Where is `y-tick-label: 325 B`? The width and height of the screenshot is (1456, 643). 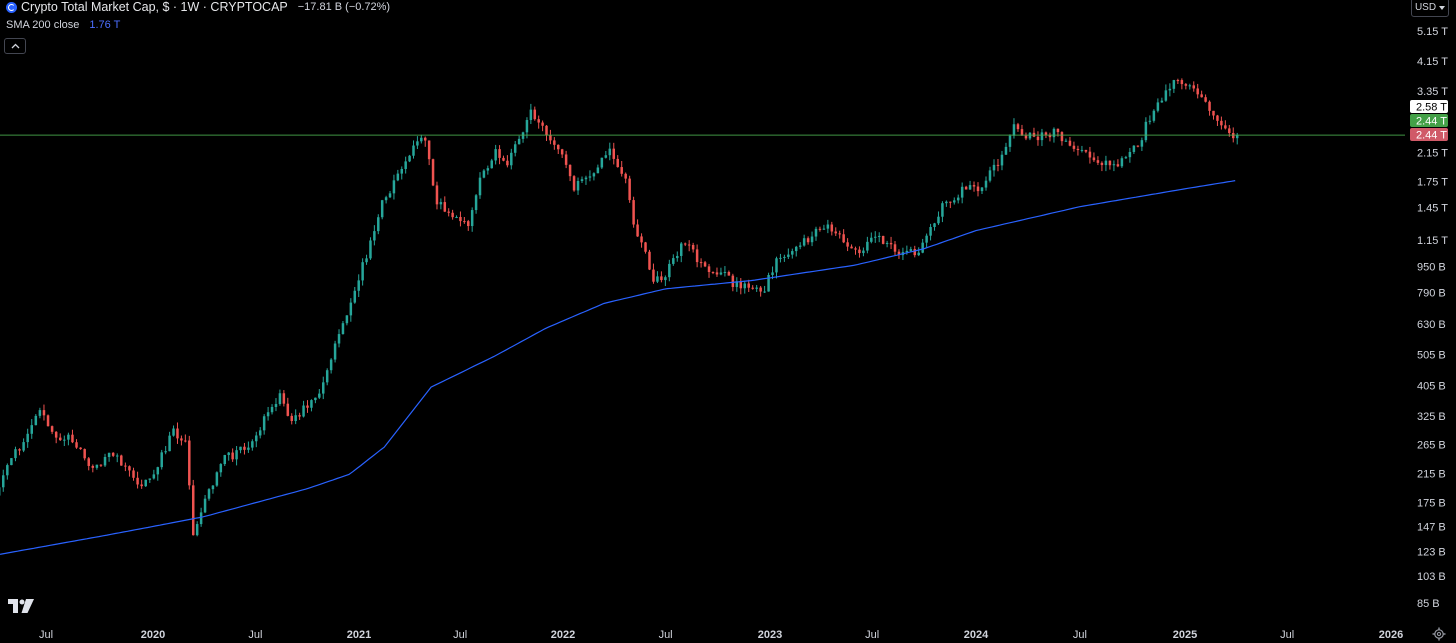 y-tick-label: 325 B is located at coordinates (1431, 417).